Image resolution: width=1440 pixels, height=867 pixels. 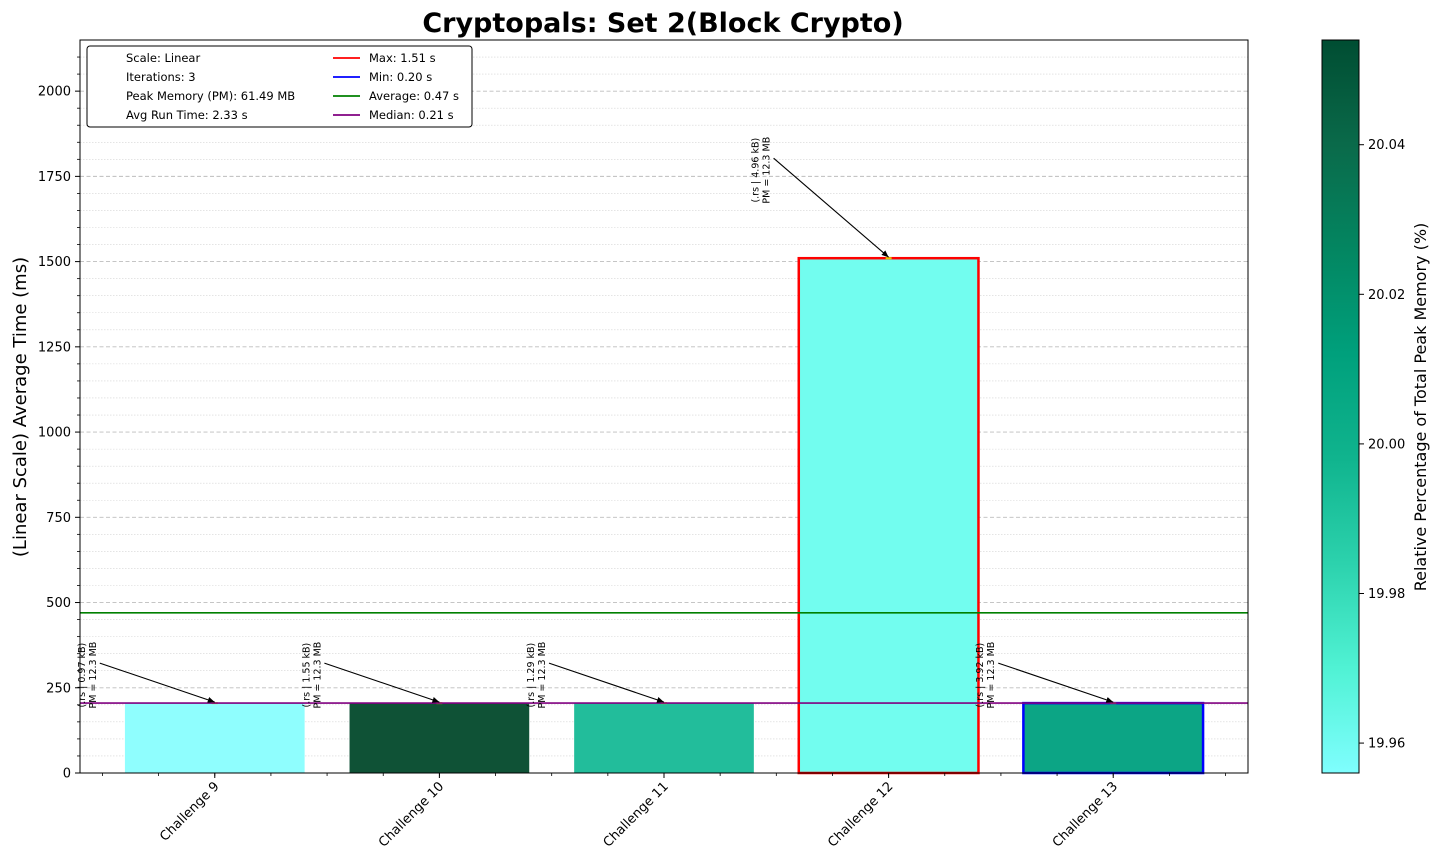 What do you see at coordinates (756, 170) in the screenshot?
I see `annotation-file-size: (.rs | 4.96 kB)` at bounding box center [756, 170].